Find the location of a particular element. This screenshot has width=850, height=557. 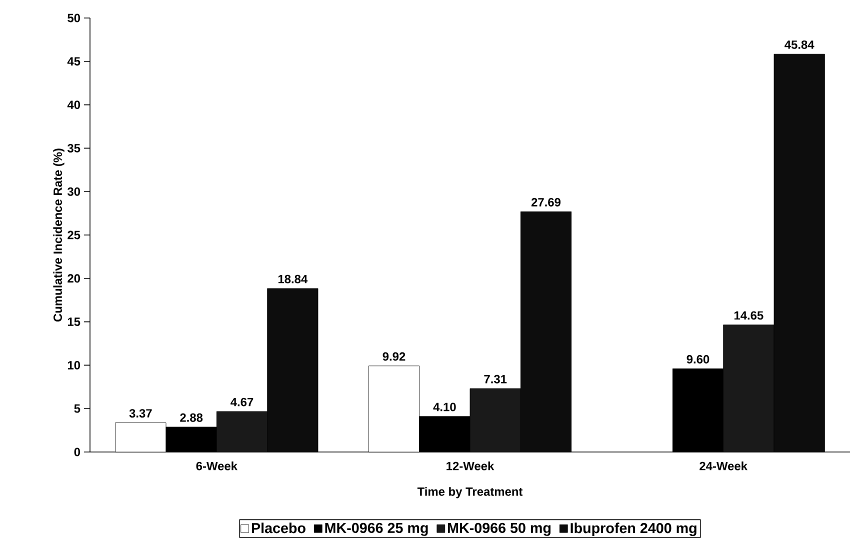

data-label: 18.84 is located at coordinates (293, 279).